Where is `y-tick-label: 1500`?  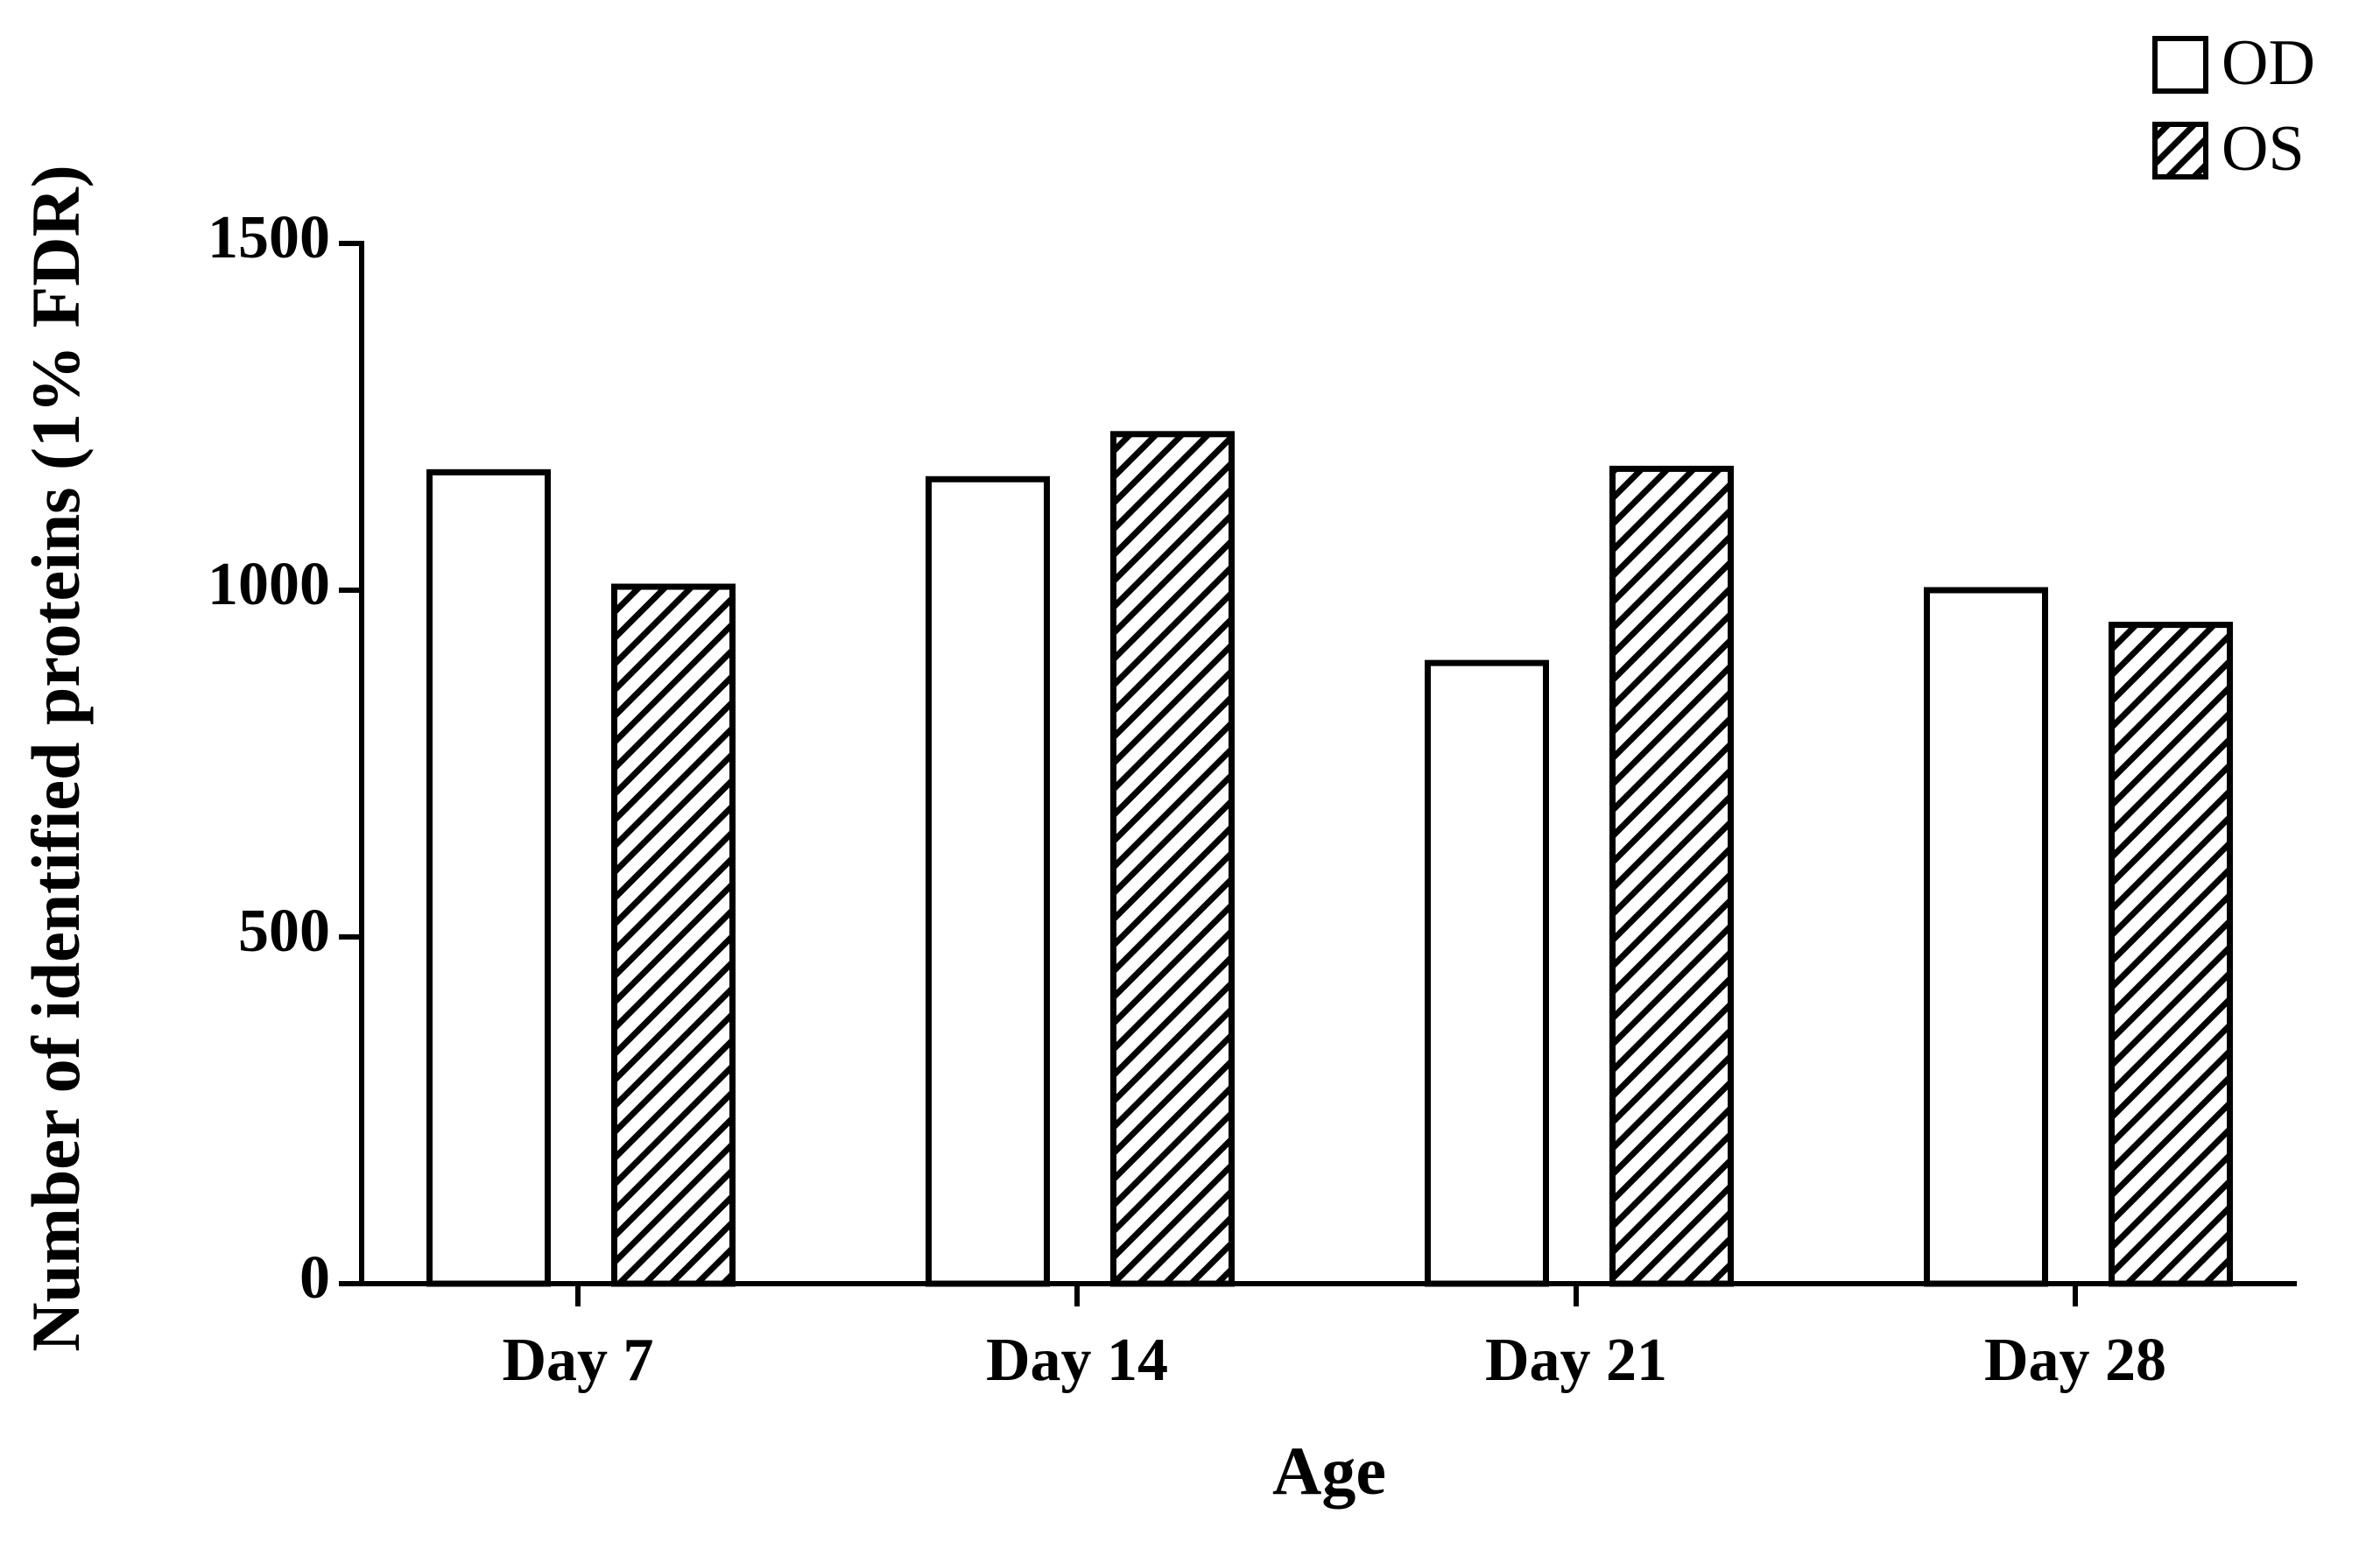
y-tick-label: 1500 is located at coordinates (269, 237).